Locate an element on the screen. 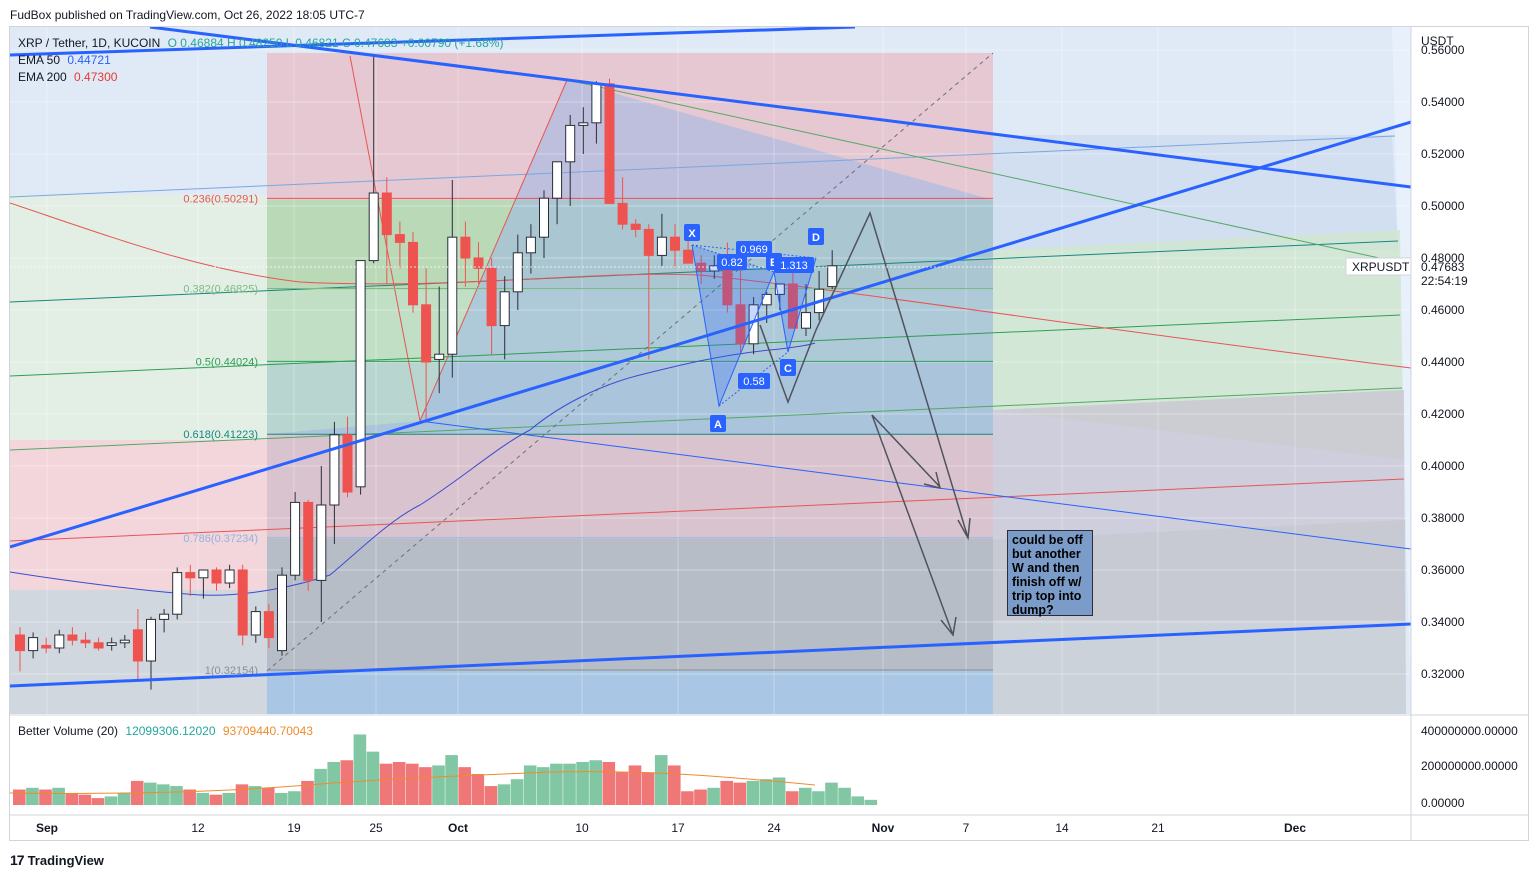 This screenshot has width=1539, height=877. time-tick-label: 10 is located at coordinates (582, 828).